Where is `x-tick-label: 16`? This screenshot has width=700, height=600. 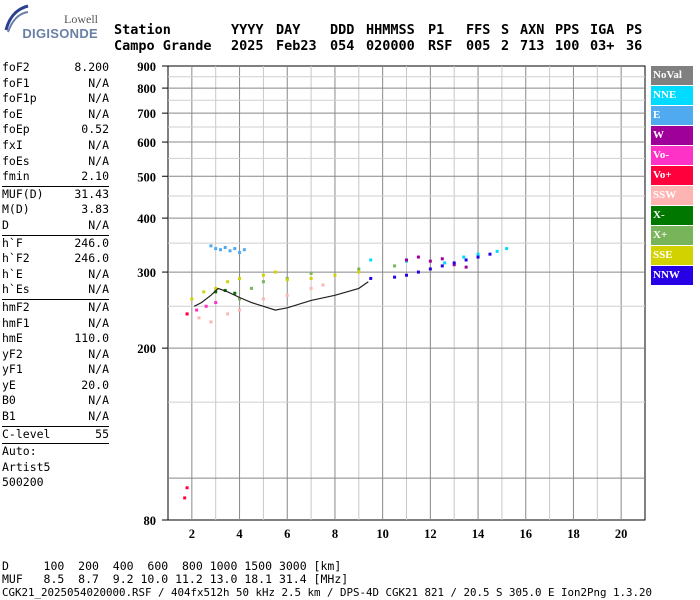
x-tick-label: 16 is located at coordinates (526, 534).